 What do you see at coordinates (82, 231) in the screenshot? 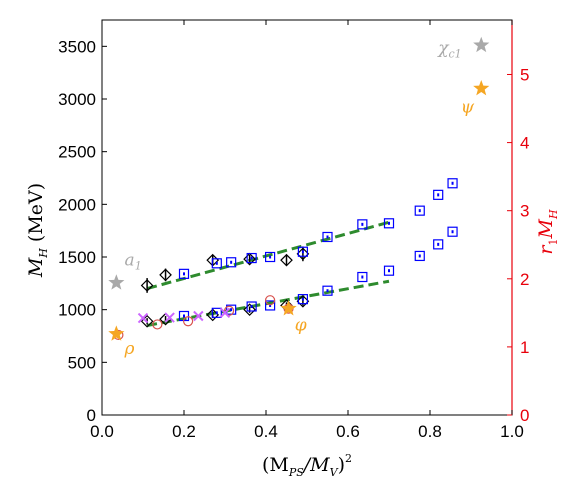
I see `left-y-axis-ticks: 0 500 1000 1500 2000 2500 3000 3500` at bounding box center [82, 231].